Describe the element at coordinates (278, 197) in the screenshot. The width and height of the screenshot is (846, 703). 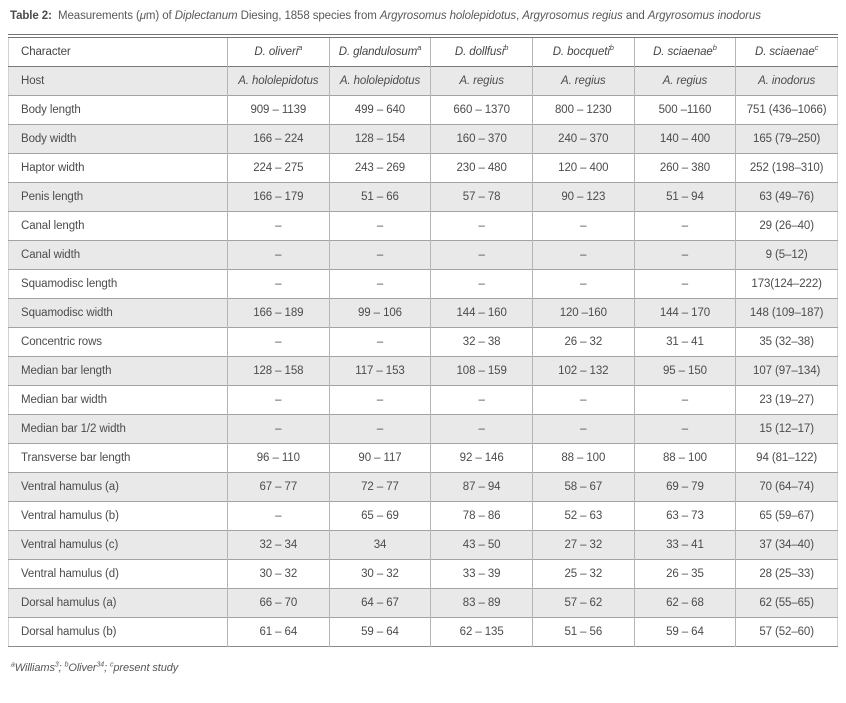
I see `measurement-cell: 166 – 179` at that location.